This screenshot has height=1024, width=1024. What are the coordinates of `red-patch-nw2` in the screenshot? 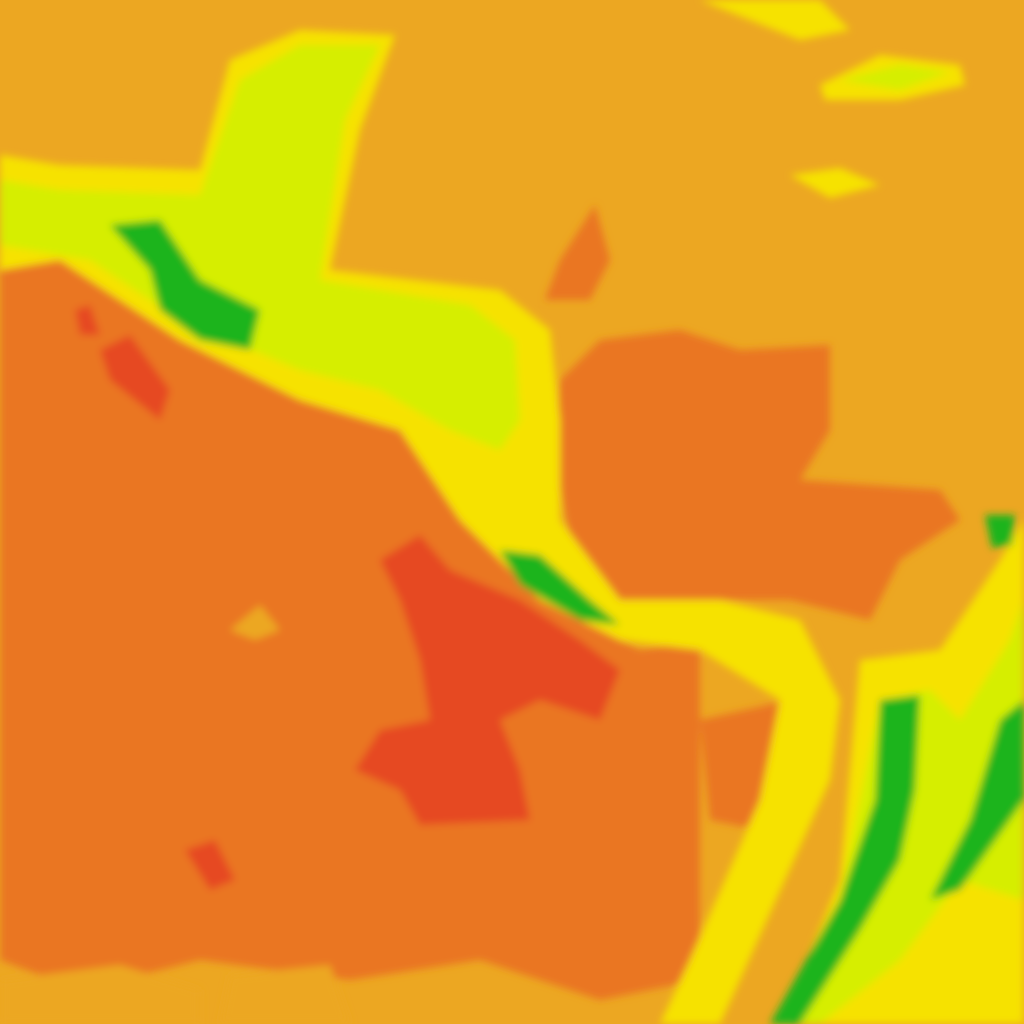 It's located at (87, 320).